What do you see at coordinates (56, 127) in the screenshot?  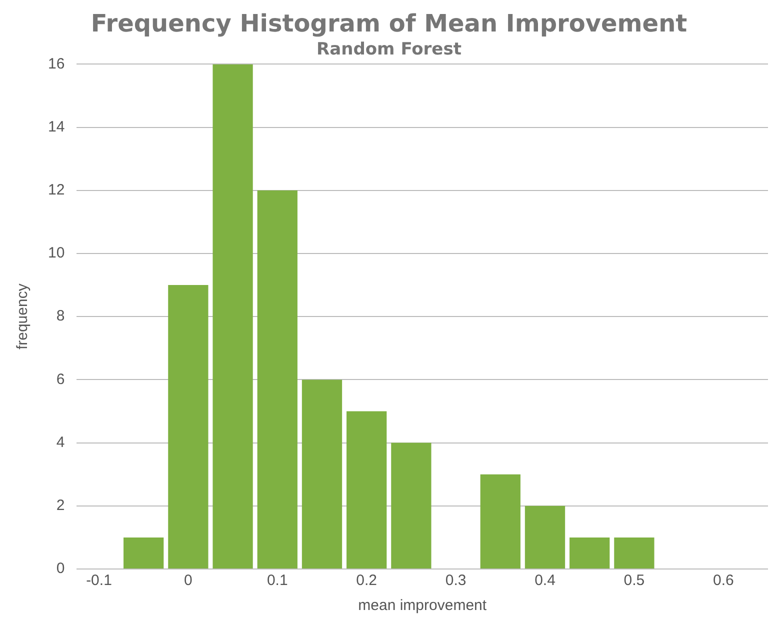 I see `y-tick-label: 14` at bounding box center [56, 127].